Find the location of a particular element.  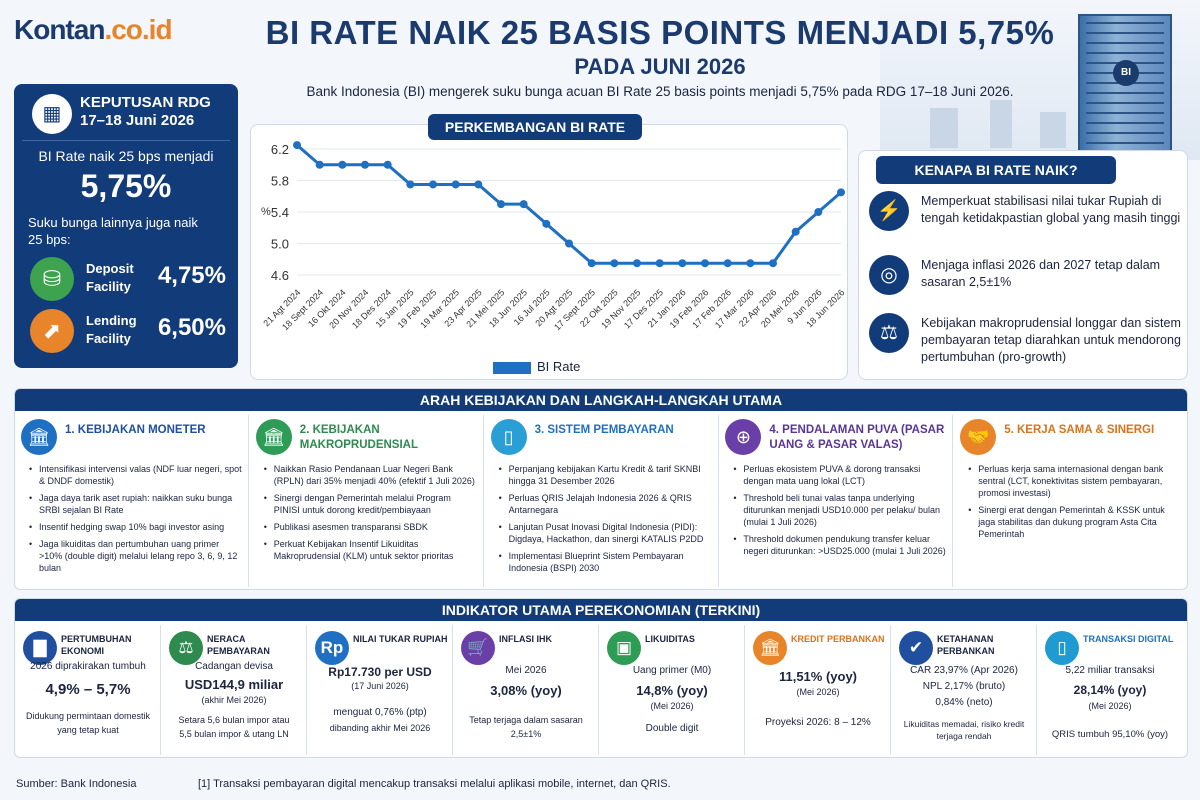

page-title-line2: PADA JUNI 2026 is located at coordinates (660, 66).